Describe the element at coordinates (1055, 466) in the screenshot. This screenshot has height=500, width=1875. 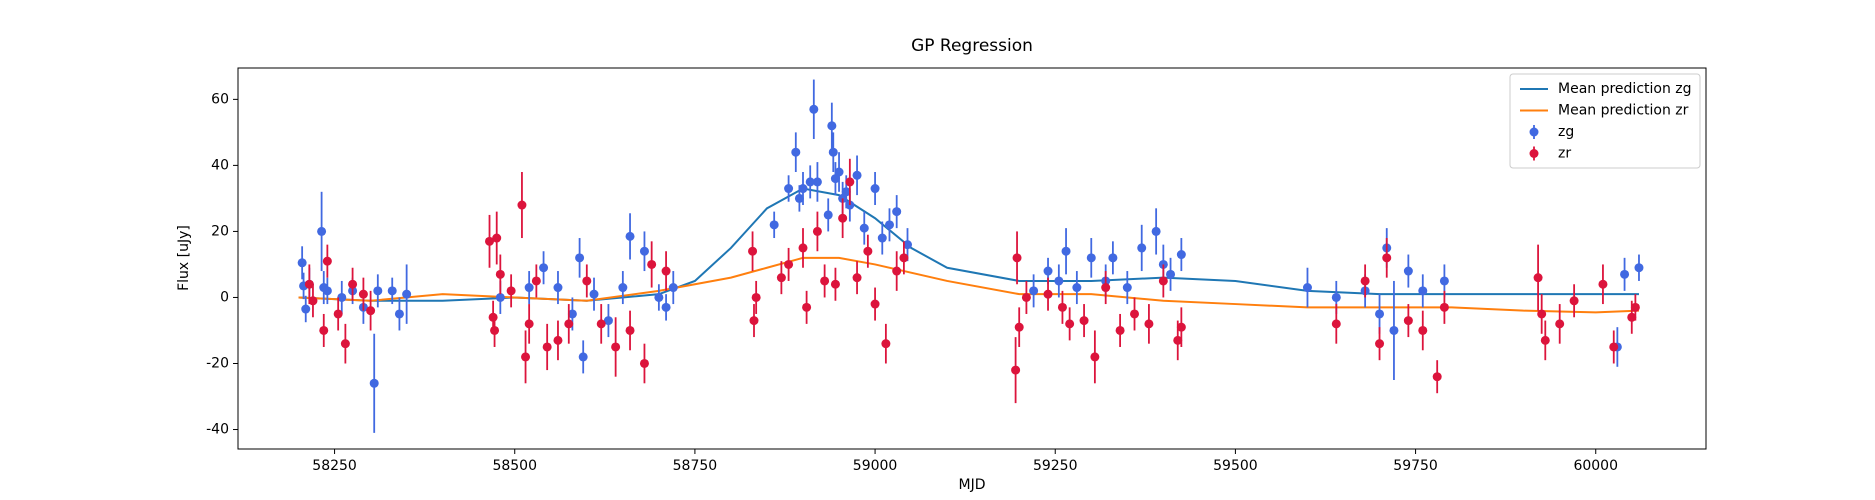
I see `x-tick-label: 59250` at that location.